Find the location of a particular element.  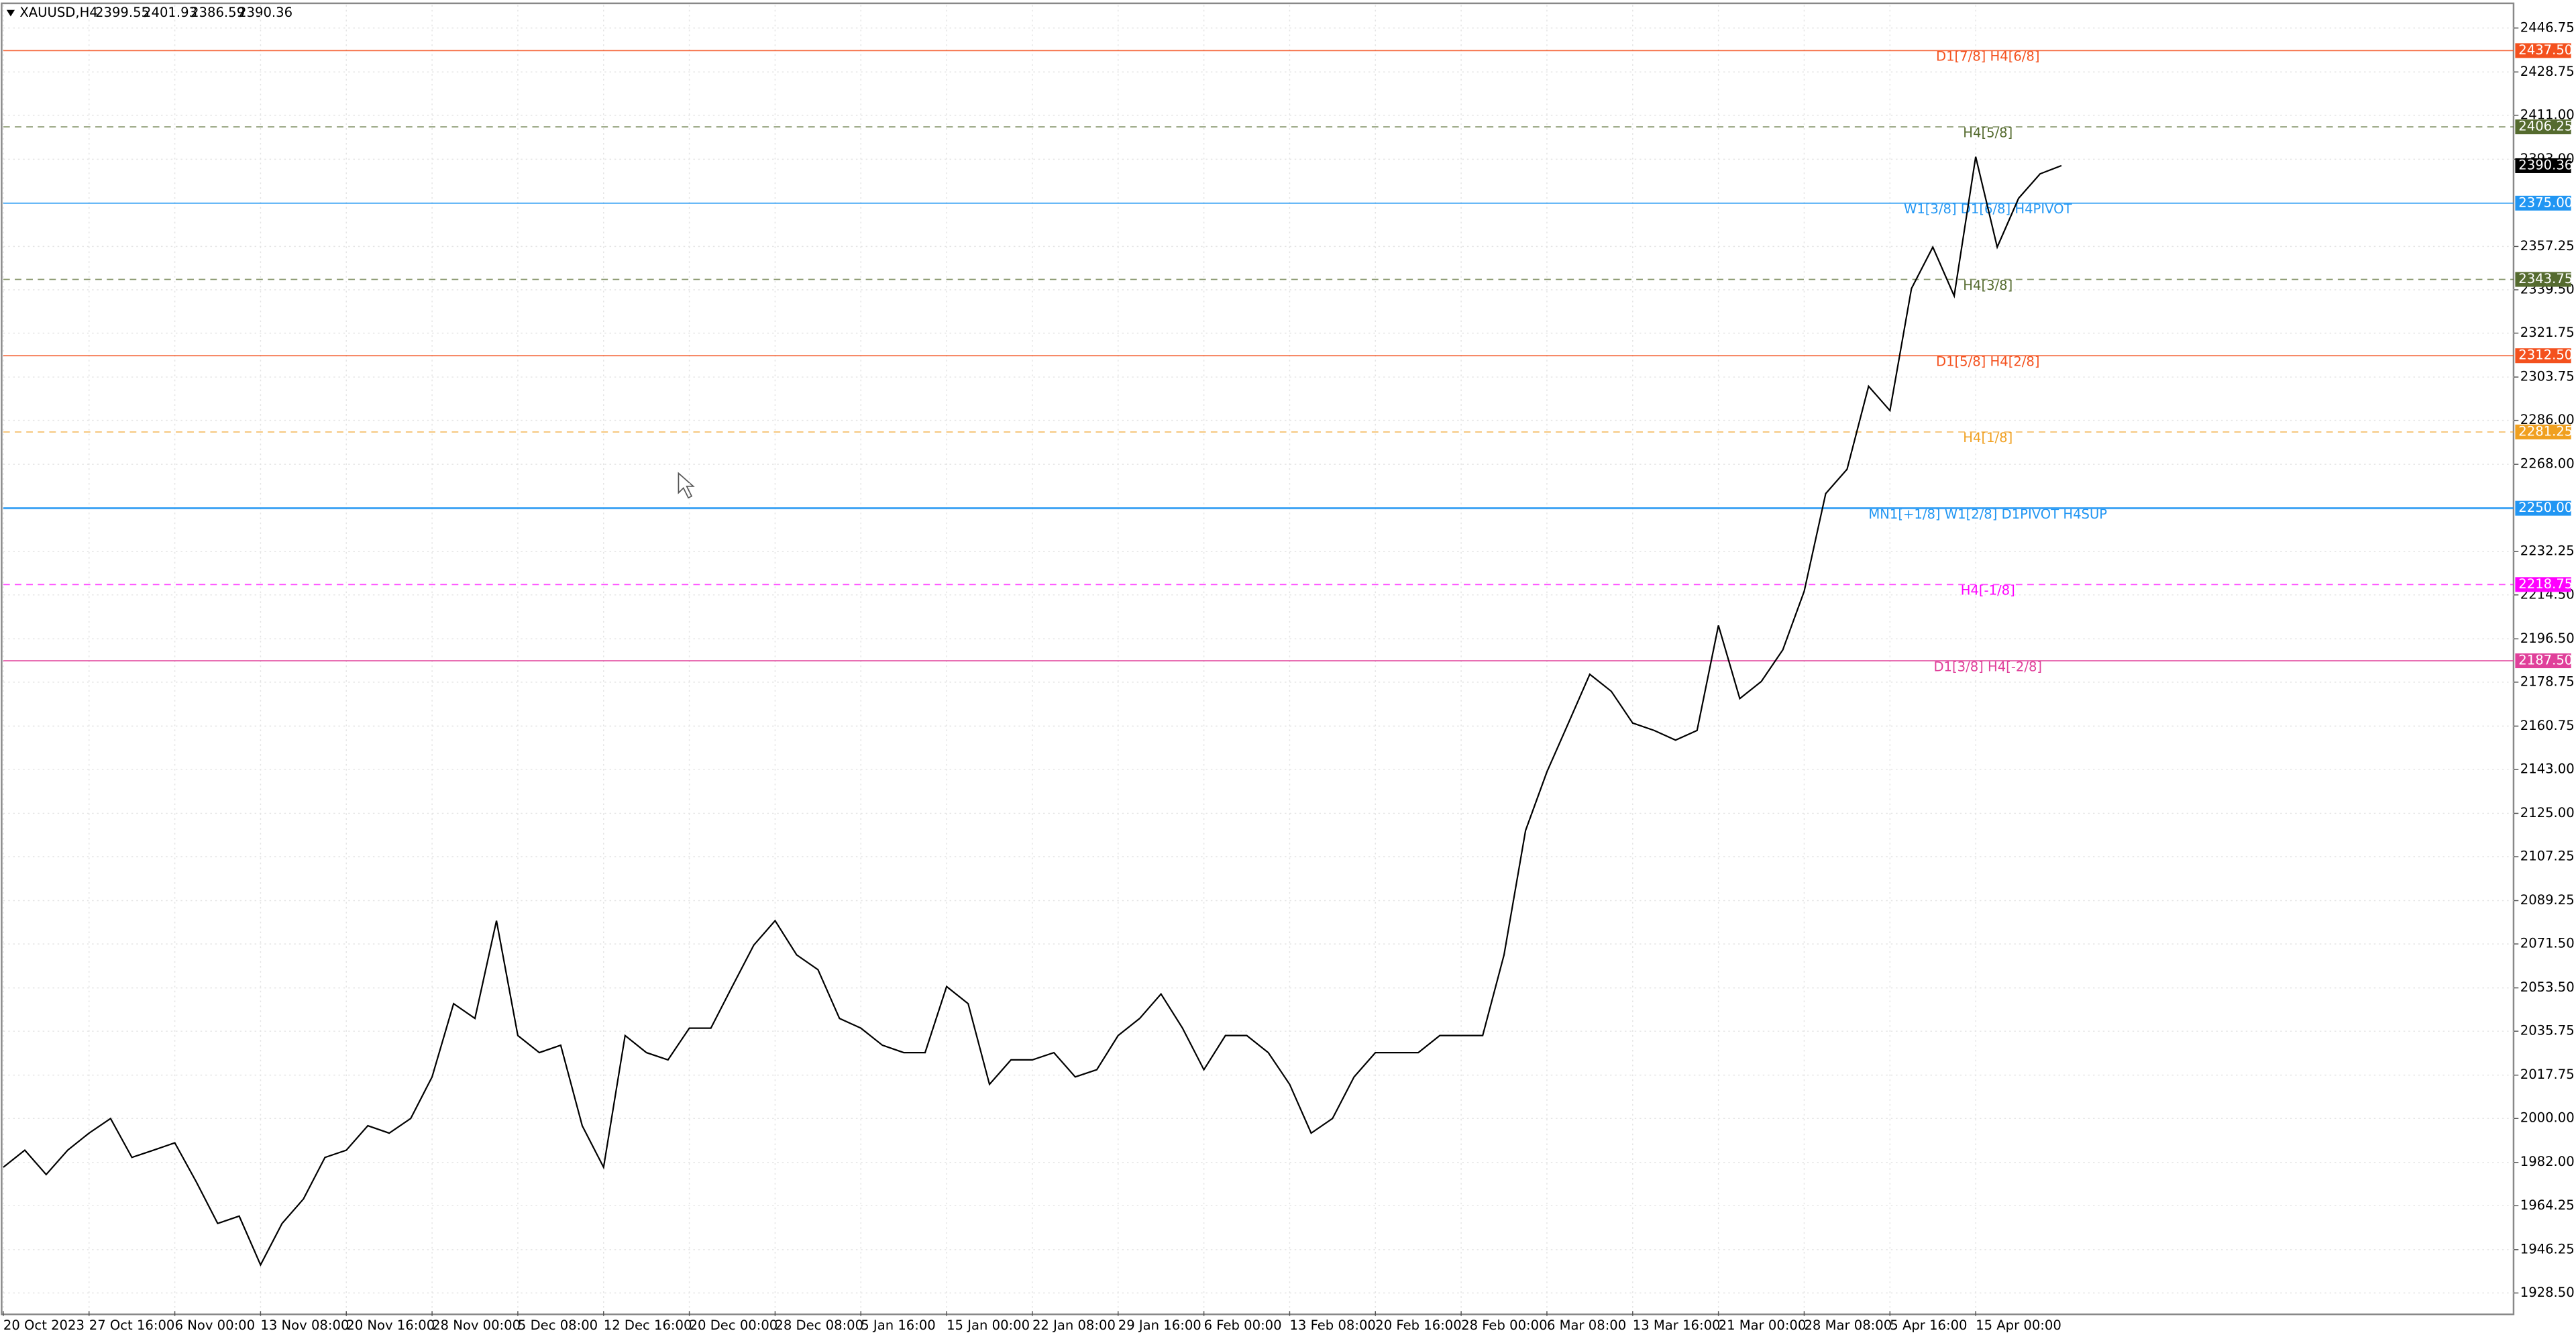

level-label: H4[-1/8] is located at coordinates (1988, 590).